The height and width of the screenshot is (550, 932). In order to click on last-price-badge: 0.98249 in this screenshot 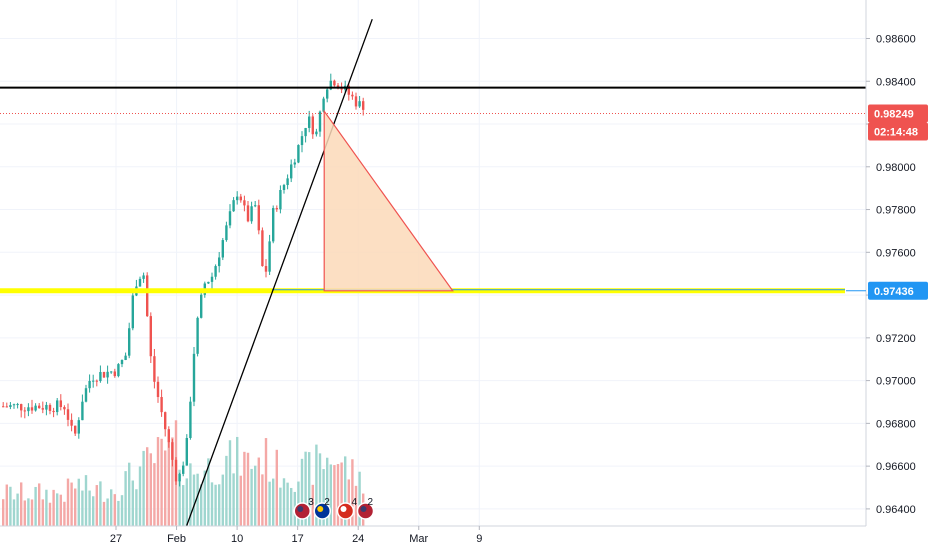, I will do `click(894, 115)`.